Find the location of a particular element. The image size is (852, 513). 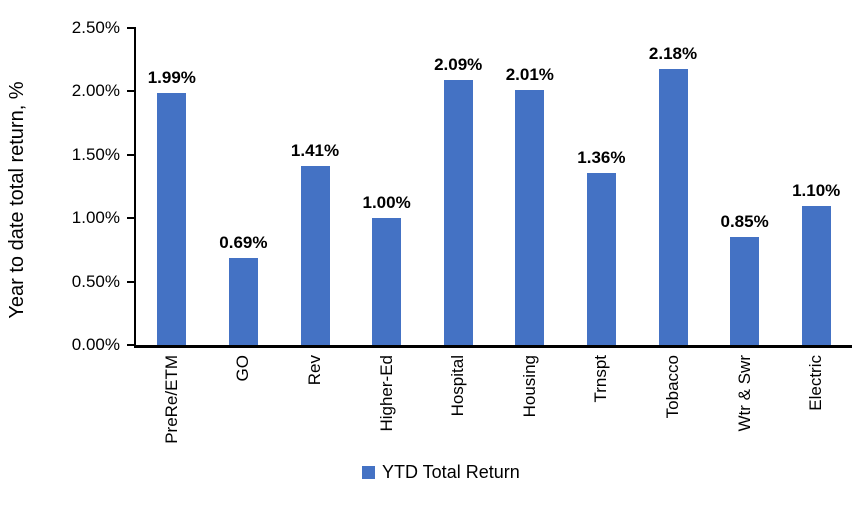

y-tick-label: 2.50% is located at coordinates (95, 27).